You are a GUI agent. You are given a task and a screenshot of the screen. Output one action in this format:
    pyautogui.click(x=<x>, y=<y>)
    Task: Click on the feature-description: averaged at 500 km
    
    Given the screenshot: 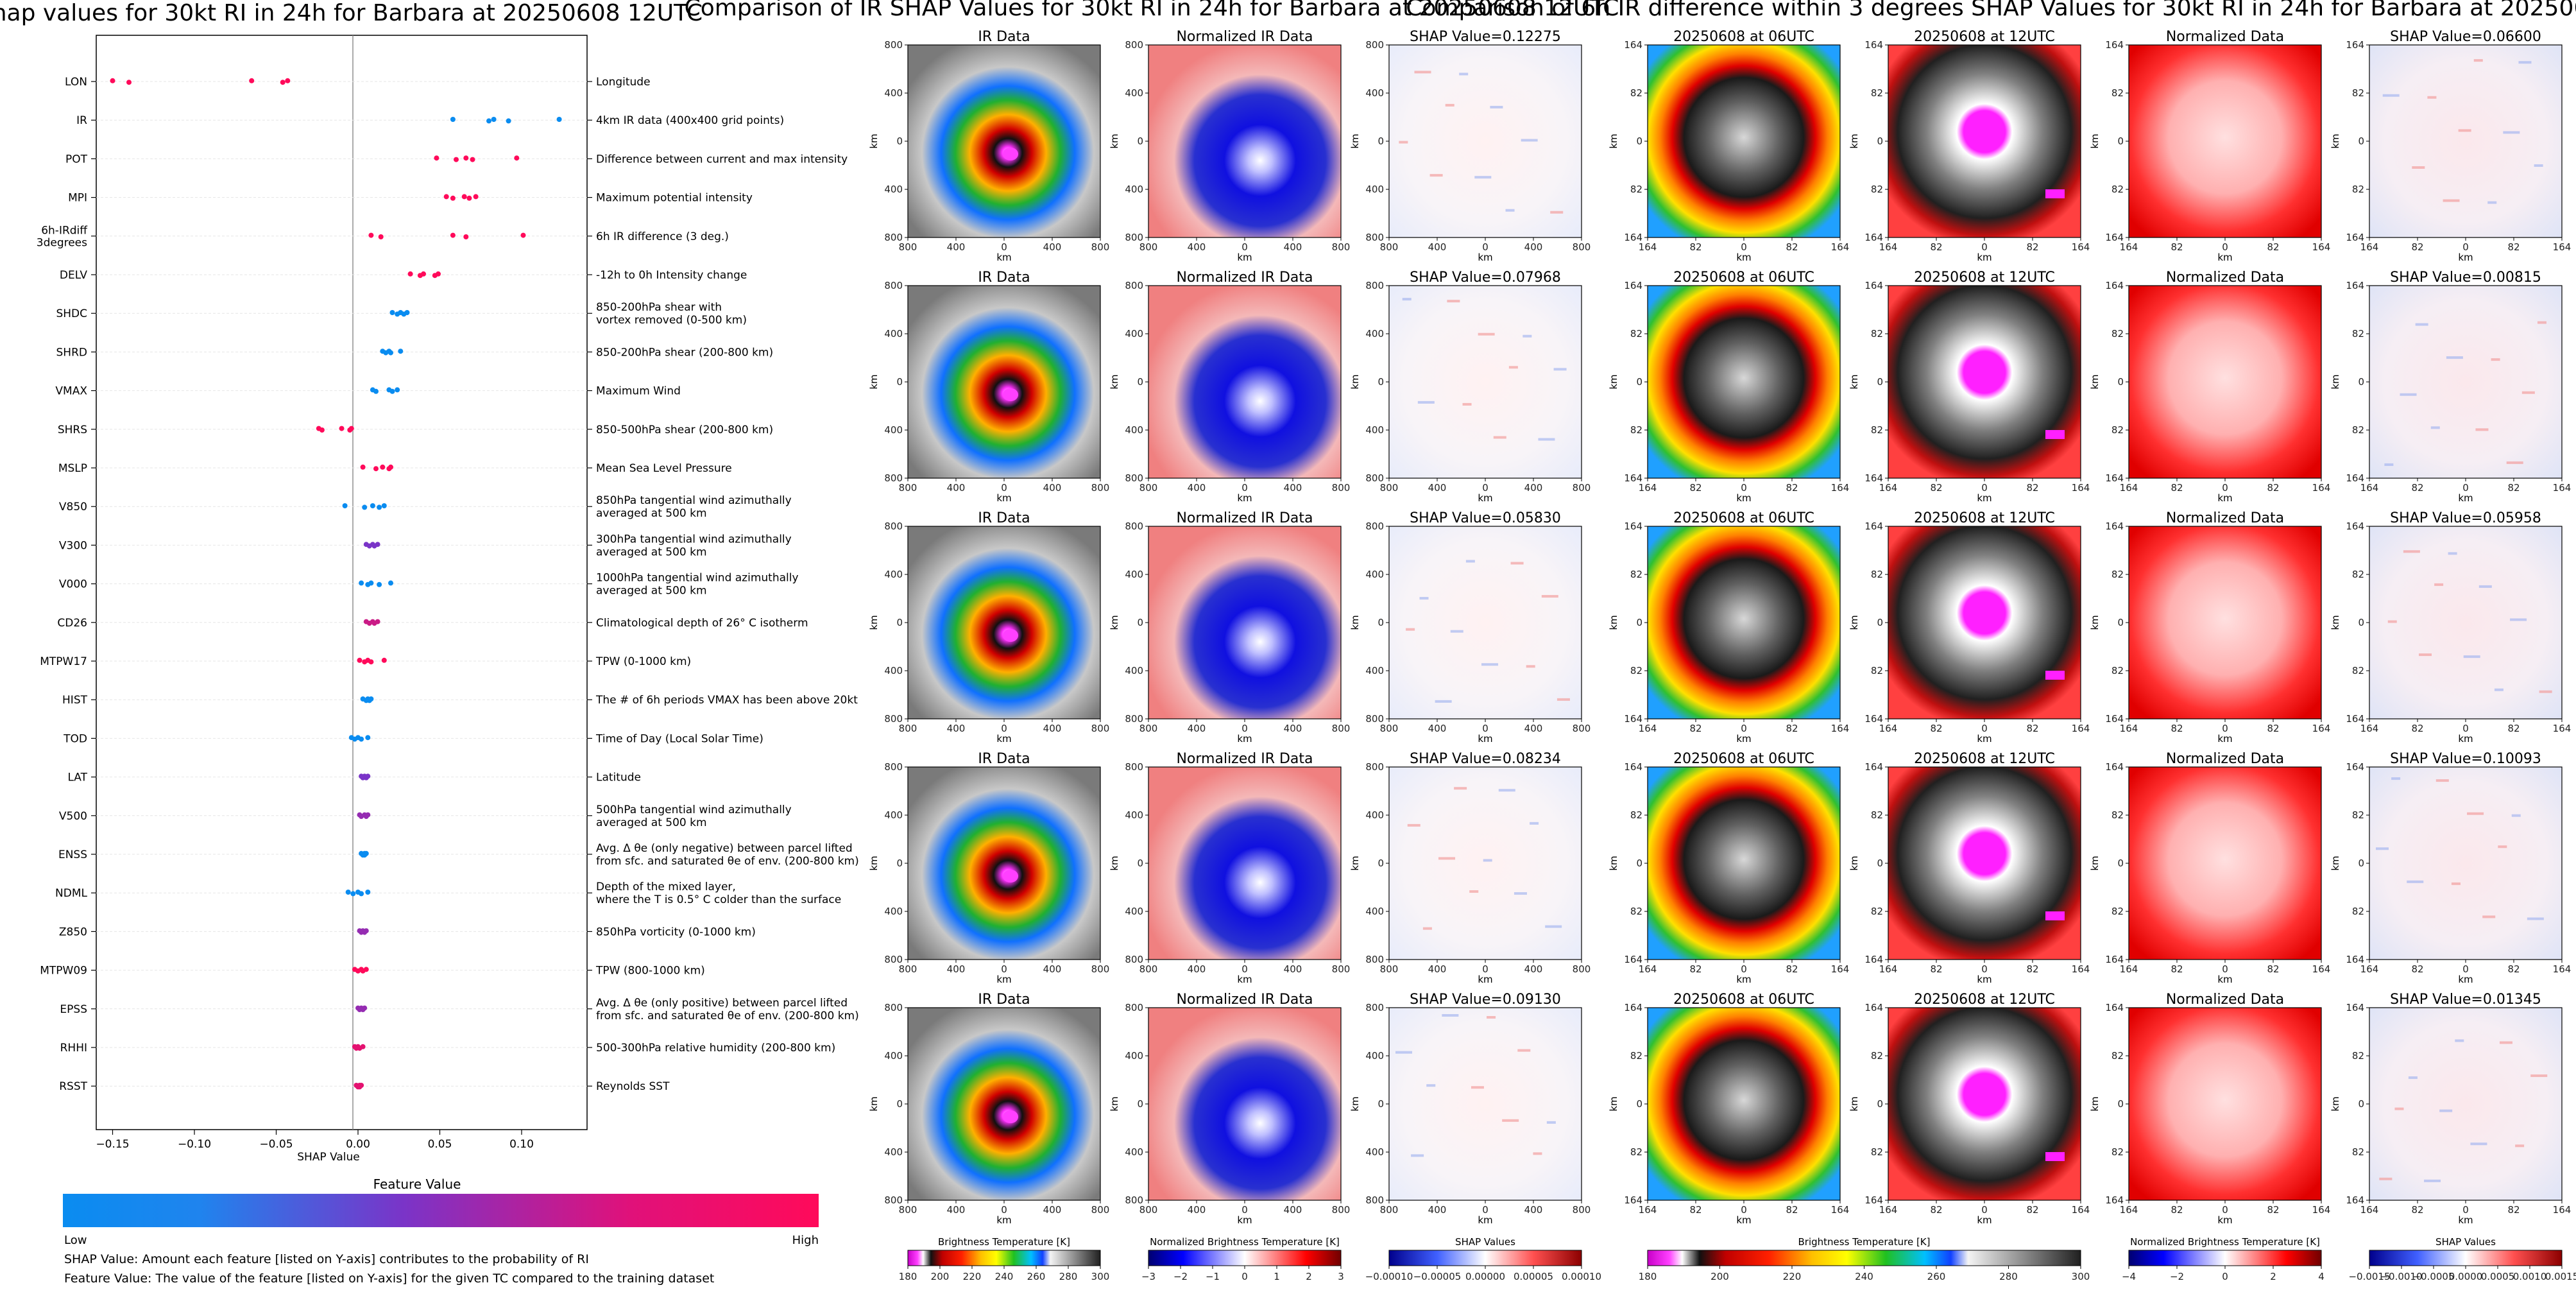 What is the action you would take?
    pyautogui.click(x=651, y=822)
    